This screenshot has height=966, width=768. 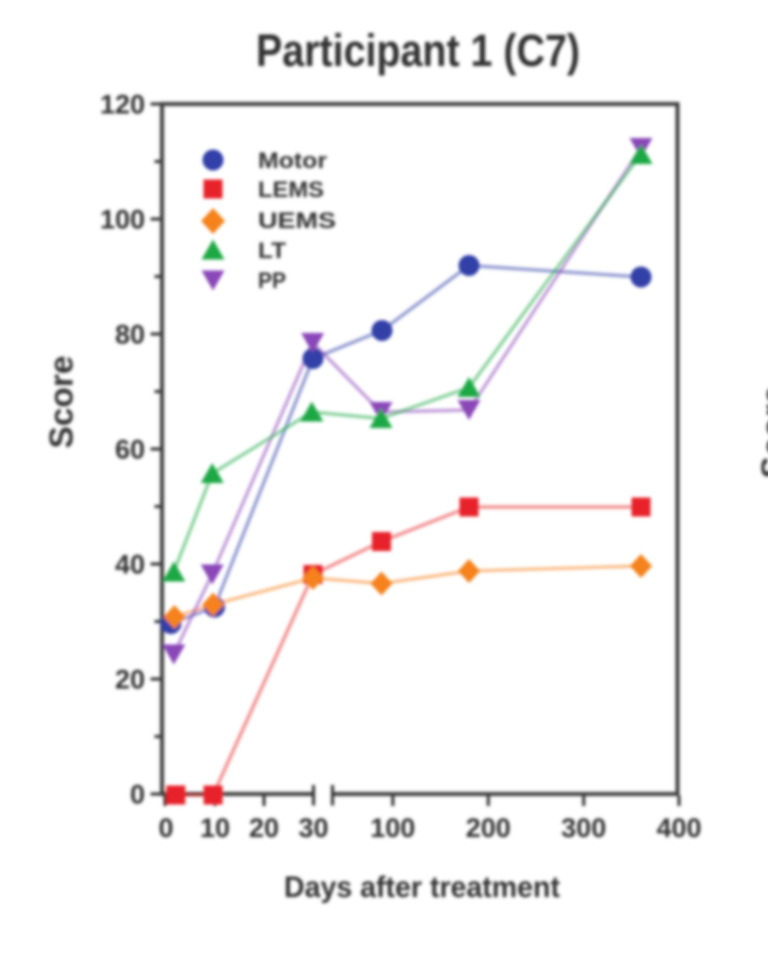 I want to click on svg-text: 400, so click(x=678, y=828).